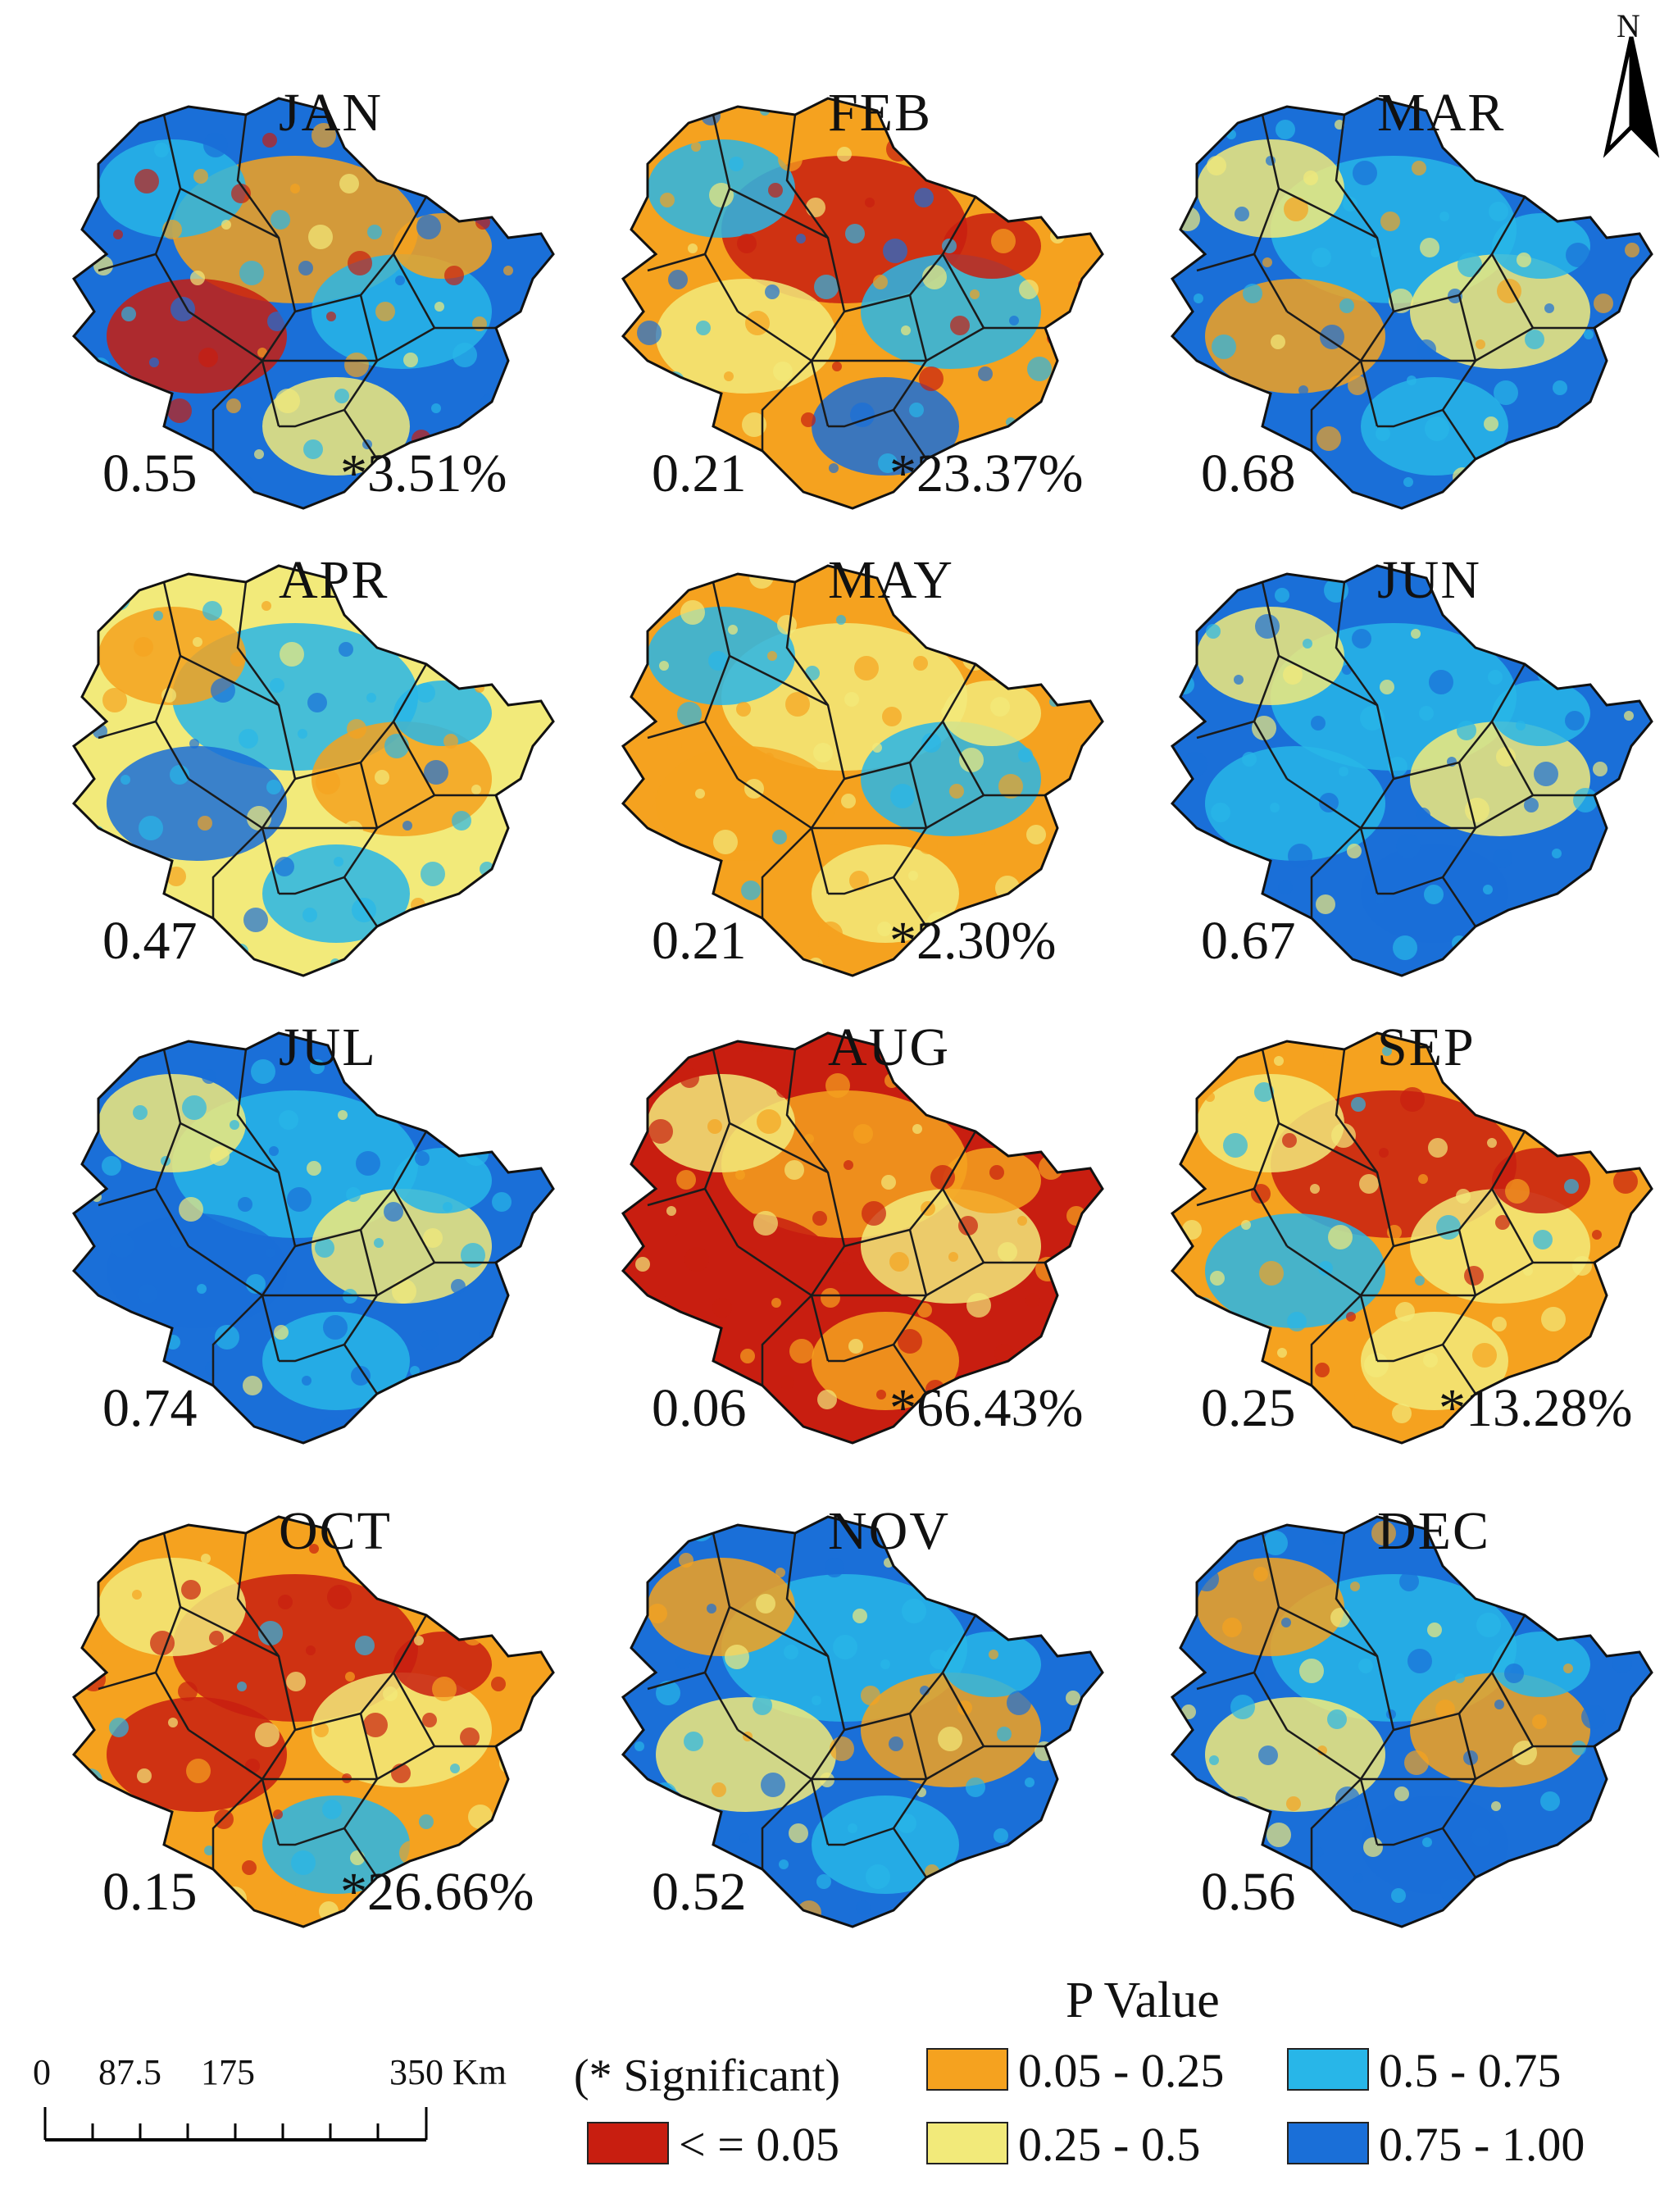  What do you see at coordinates (863, 1238) in the screenshot?
I see `region-map-aug` at bounding box center [863, 1238].